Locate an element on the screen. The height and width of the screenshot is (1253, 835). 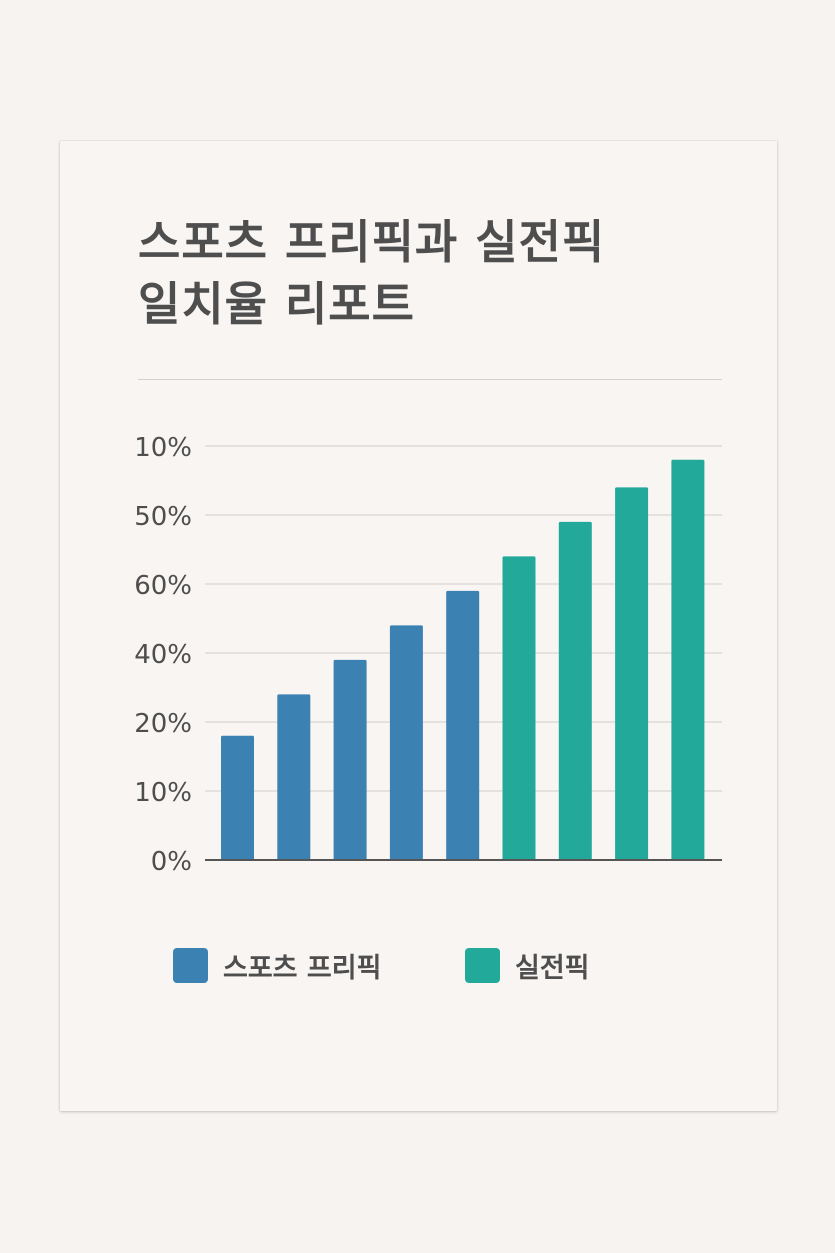
legend-item-free-pick: 스포츠 프리픽 is located at coordinates (277, 965).